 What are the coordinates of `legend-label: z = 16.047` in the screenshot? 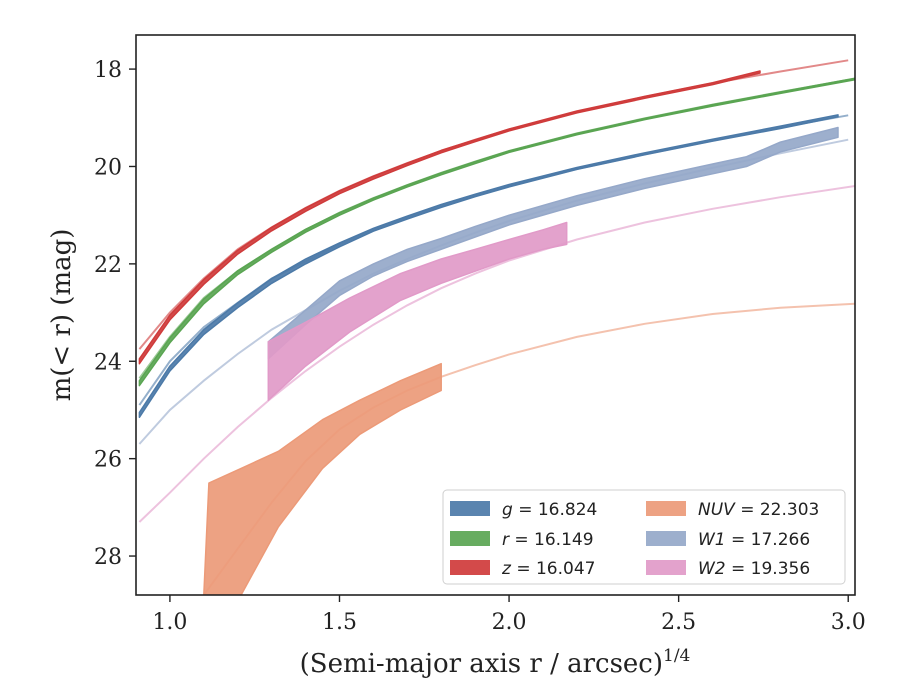 It's located at (548, 569).